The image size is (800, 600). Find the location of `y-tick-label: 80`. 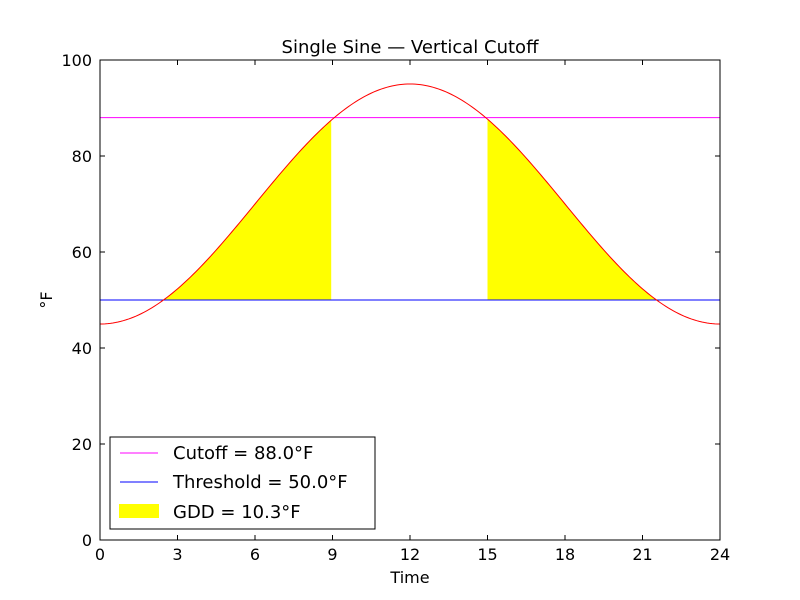

y-tick-label: 80 is located at coordinates (82, 156).